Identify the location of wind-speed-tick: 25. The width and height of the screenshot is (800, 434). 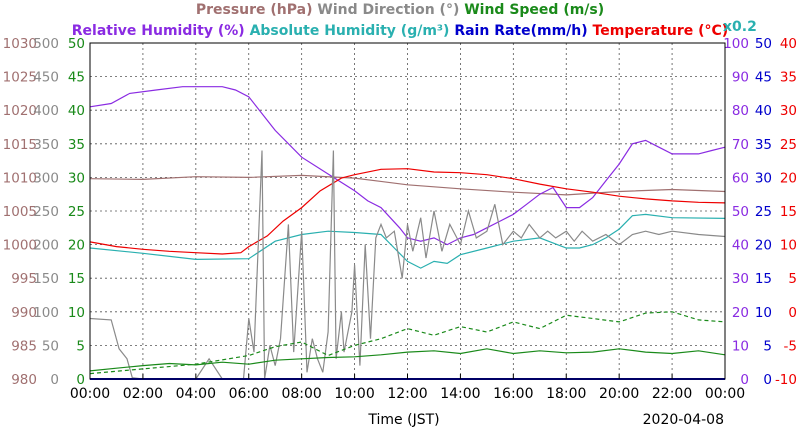
(76, 212).